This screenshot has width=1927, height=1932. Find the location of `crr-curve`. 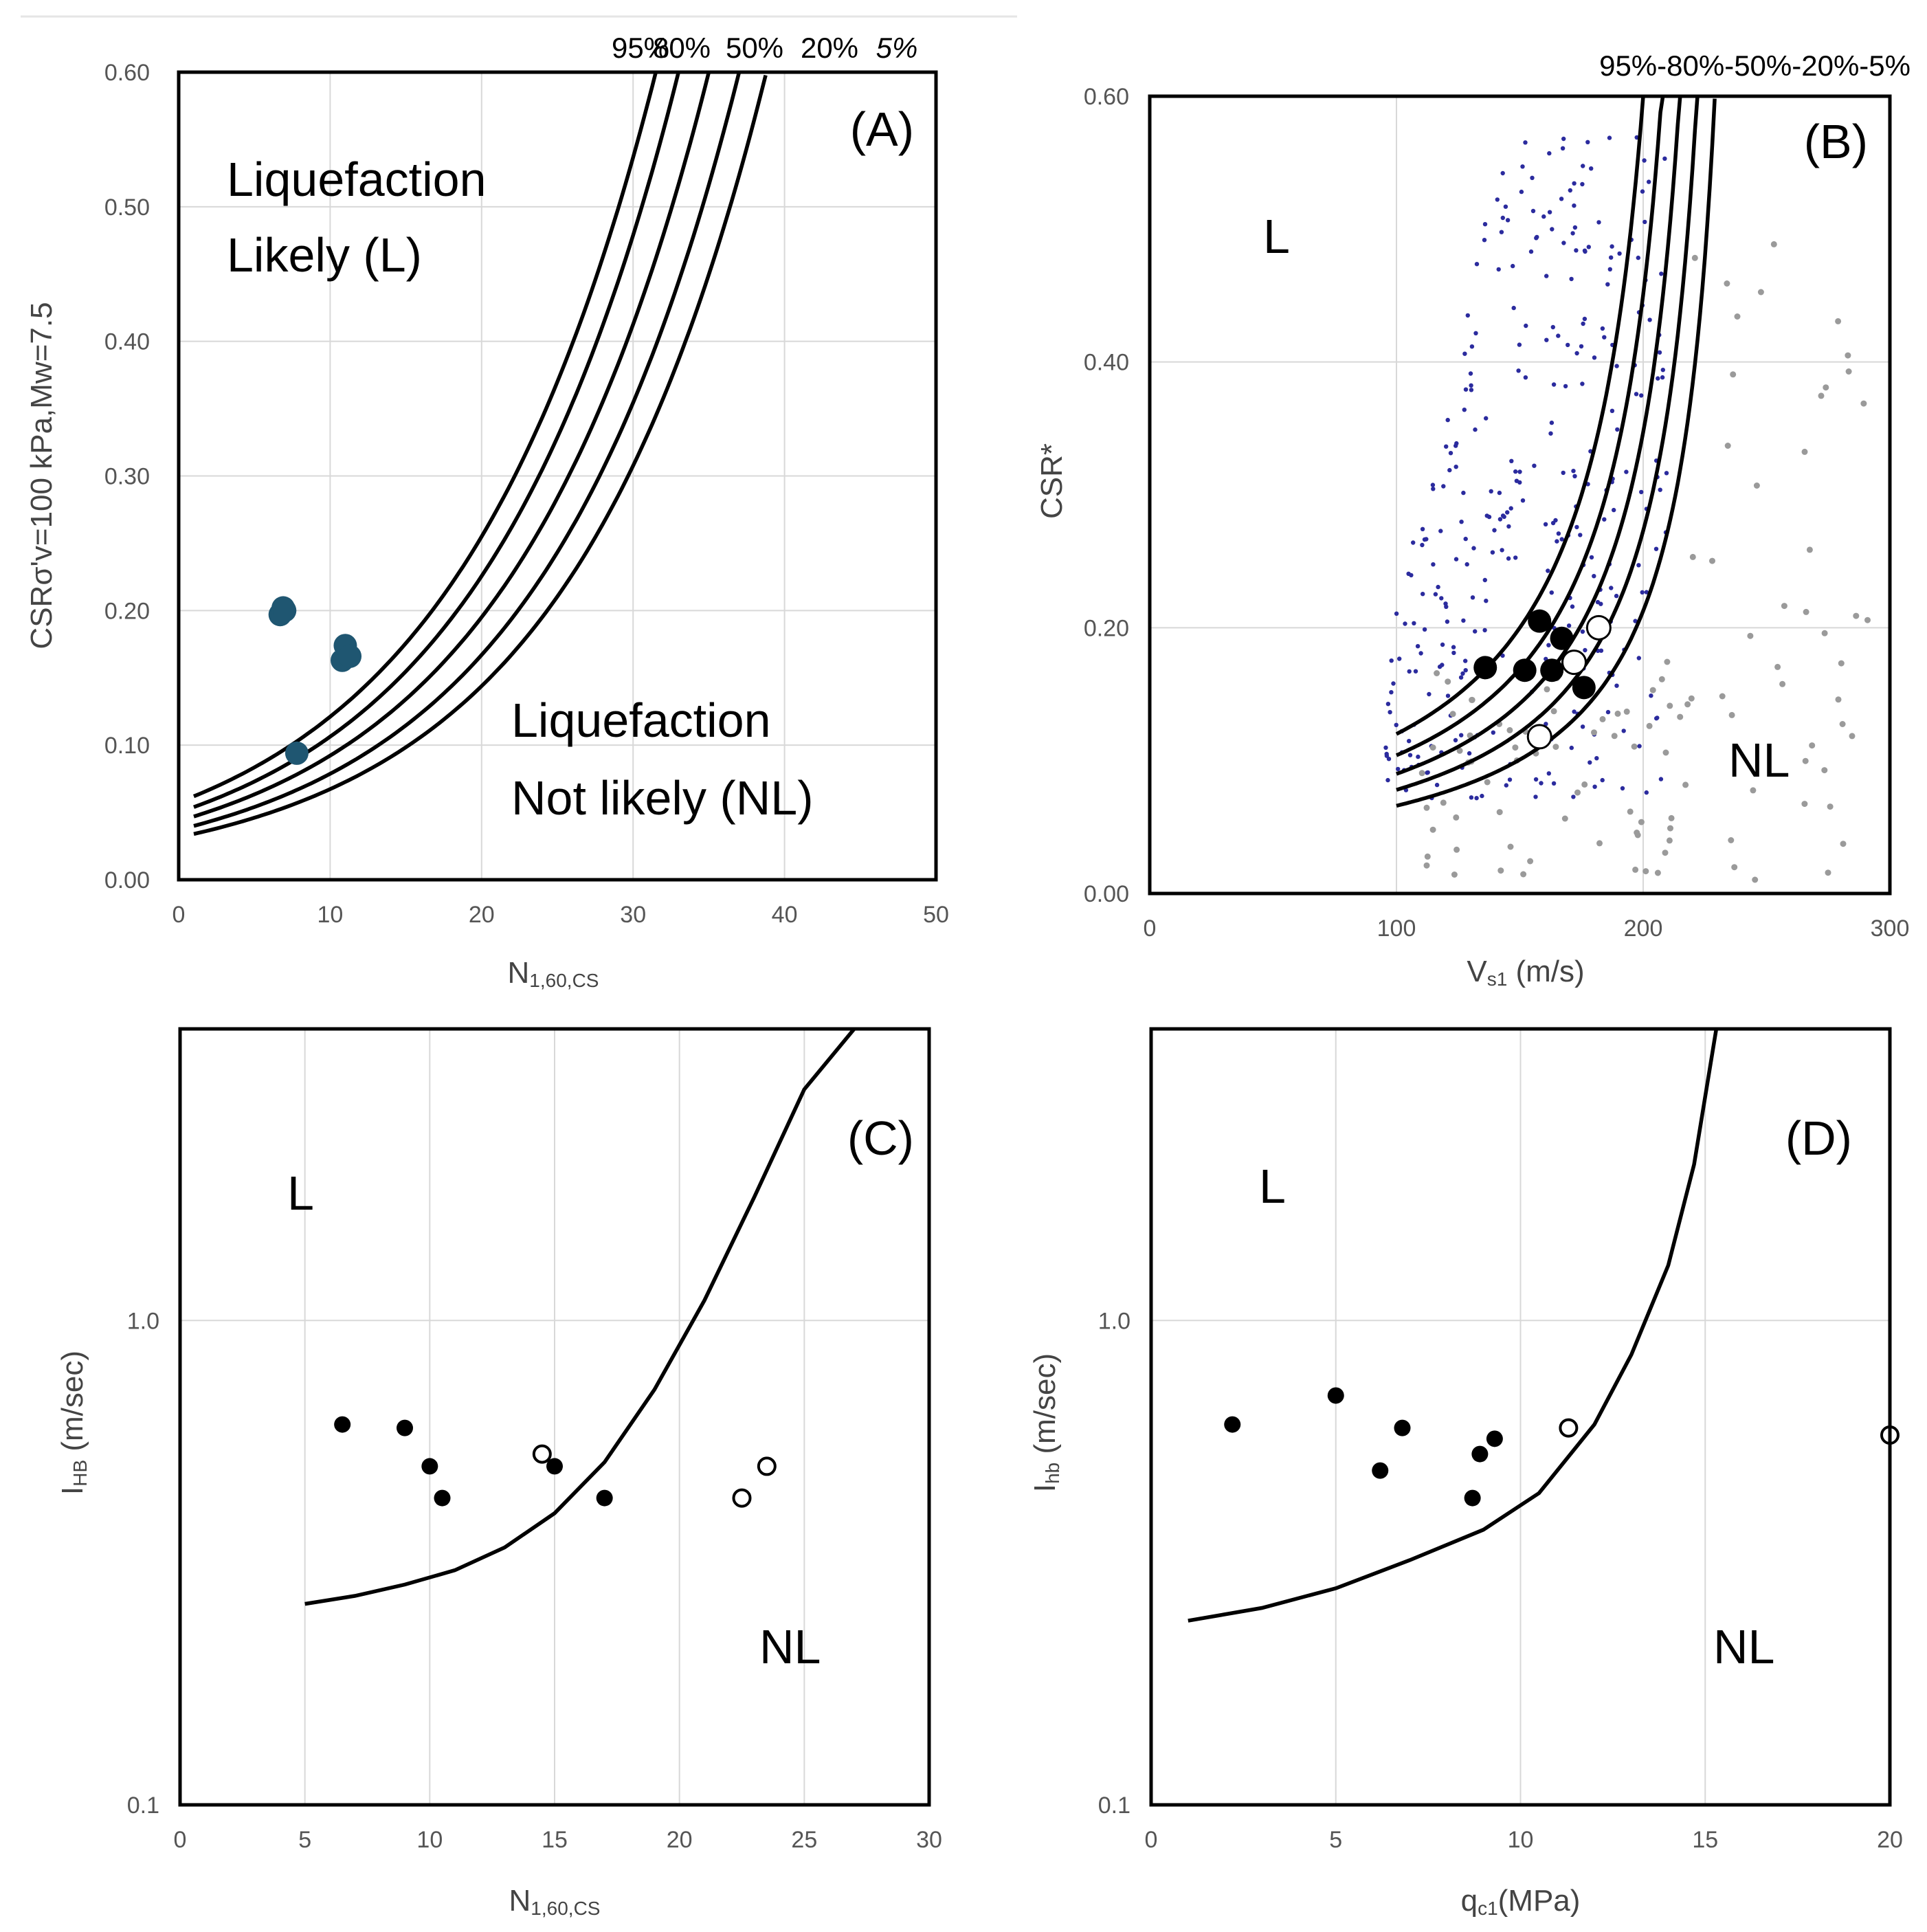

crr-curve is located at coordinates (1556, 453).